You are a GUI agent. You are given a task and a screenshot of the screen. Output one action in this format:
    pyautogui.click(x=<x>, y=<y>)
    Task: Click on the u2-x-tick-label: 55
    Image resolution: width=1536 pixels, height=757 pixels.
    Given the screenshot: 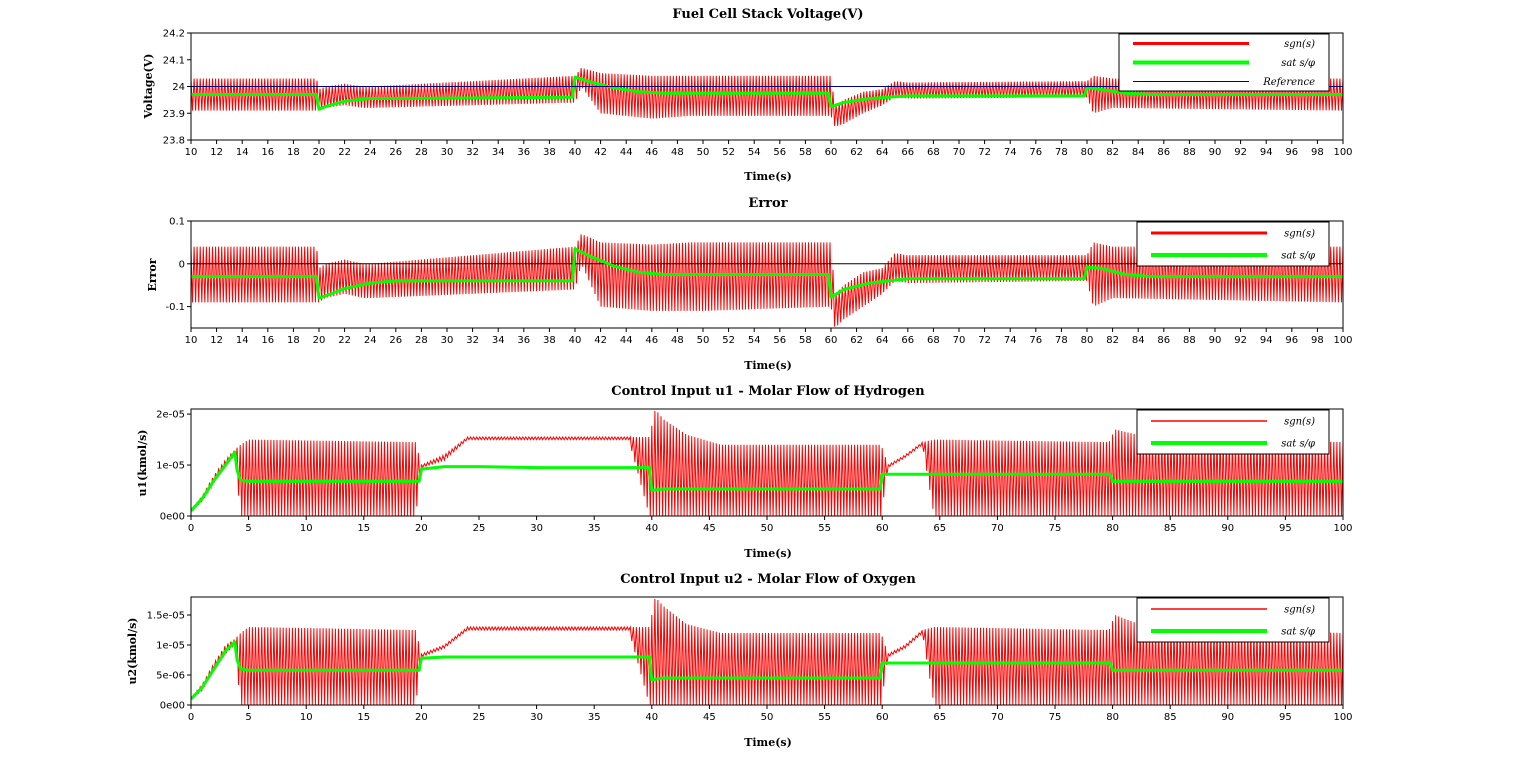 What is the action you would take?
    pyautogui.click(x=824, y=717)
    